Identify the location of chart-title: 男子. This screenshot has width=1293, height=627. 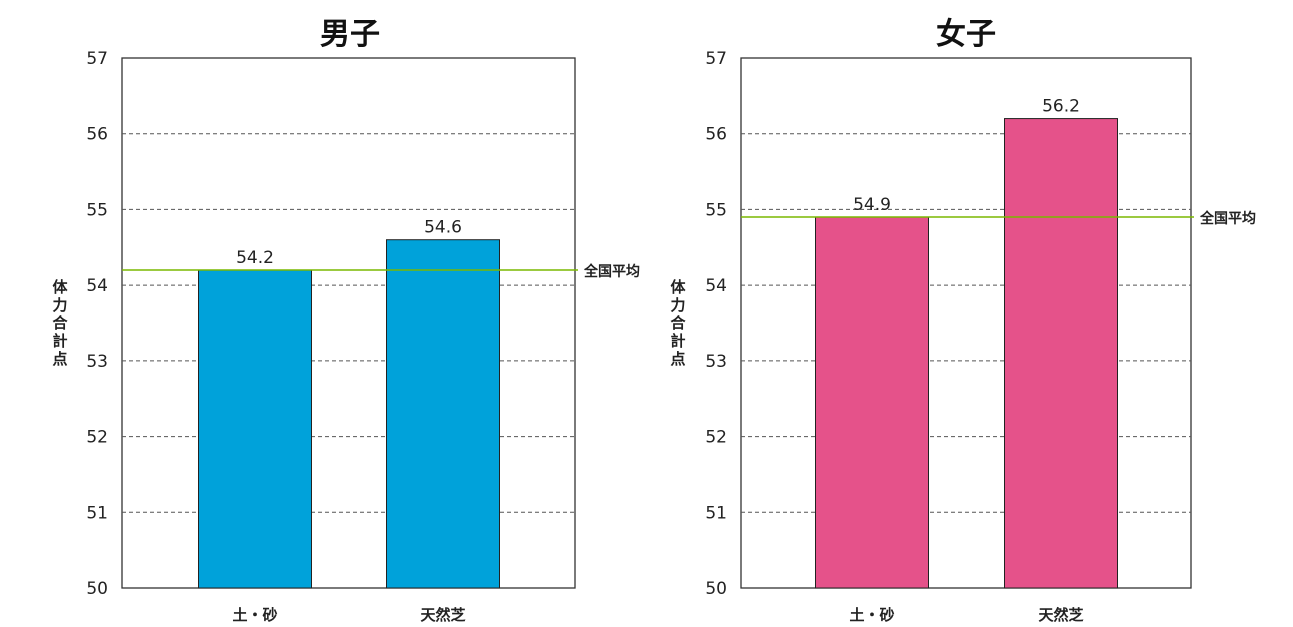
(350, 34).